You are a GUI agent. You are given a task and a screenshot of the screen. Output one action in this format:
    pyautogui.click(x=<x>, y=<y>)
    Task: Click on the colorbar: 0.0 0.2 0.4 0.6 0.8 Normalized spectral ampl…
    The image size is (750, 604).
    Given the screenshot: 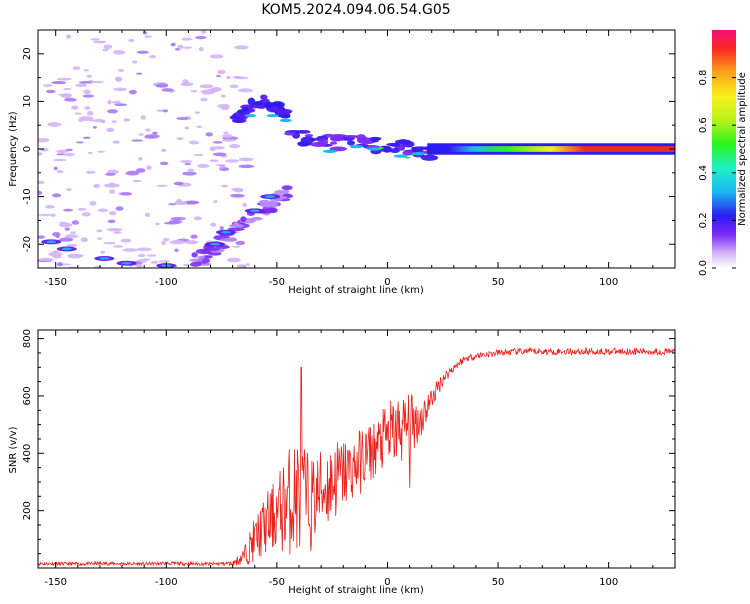 What is the action you would take?
    pyautogui.click(x=723, y=153)
    